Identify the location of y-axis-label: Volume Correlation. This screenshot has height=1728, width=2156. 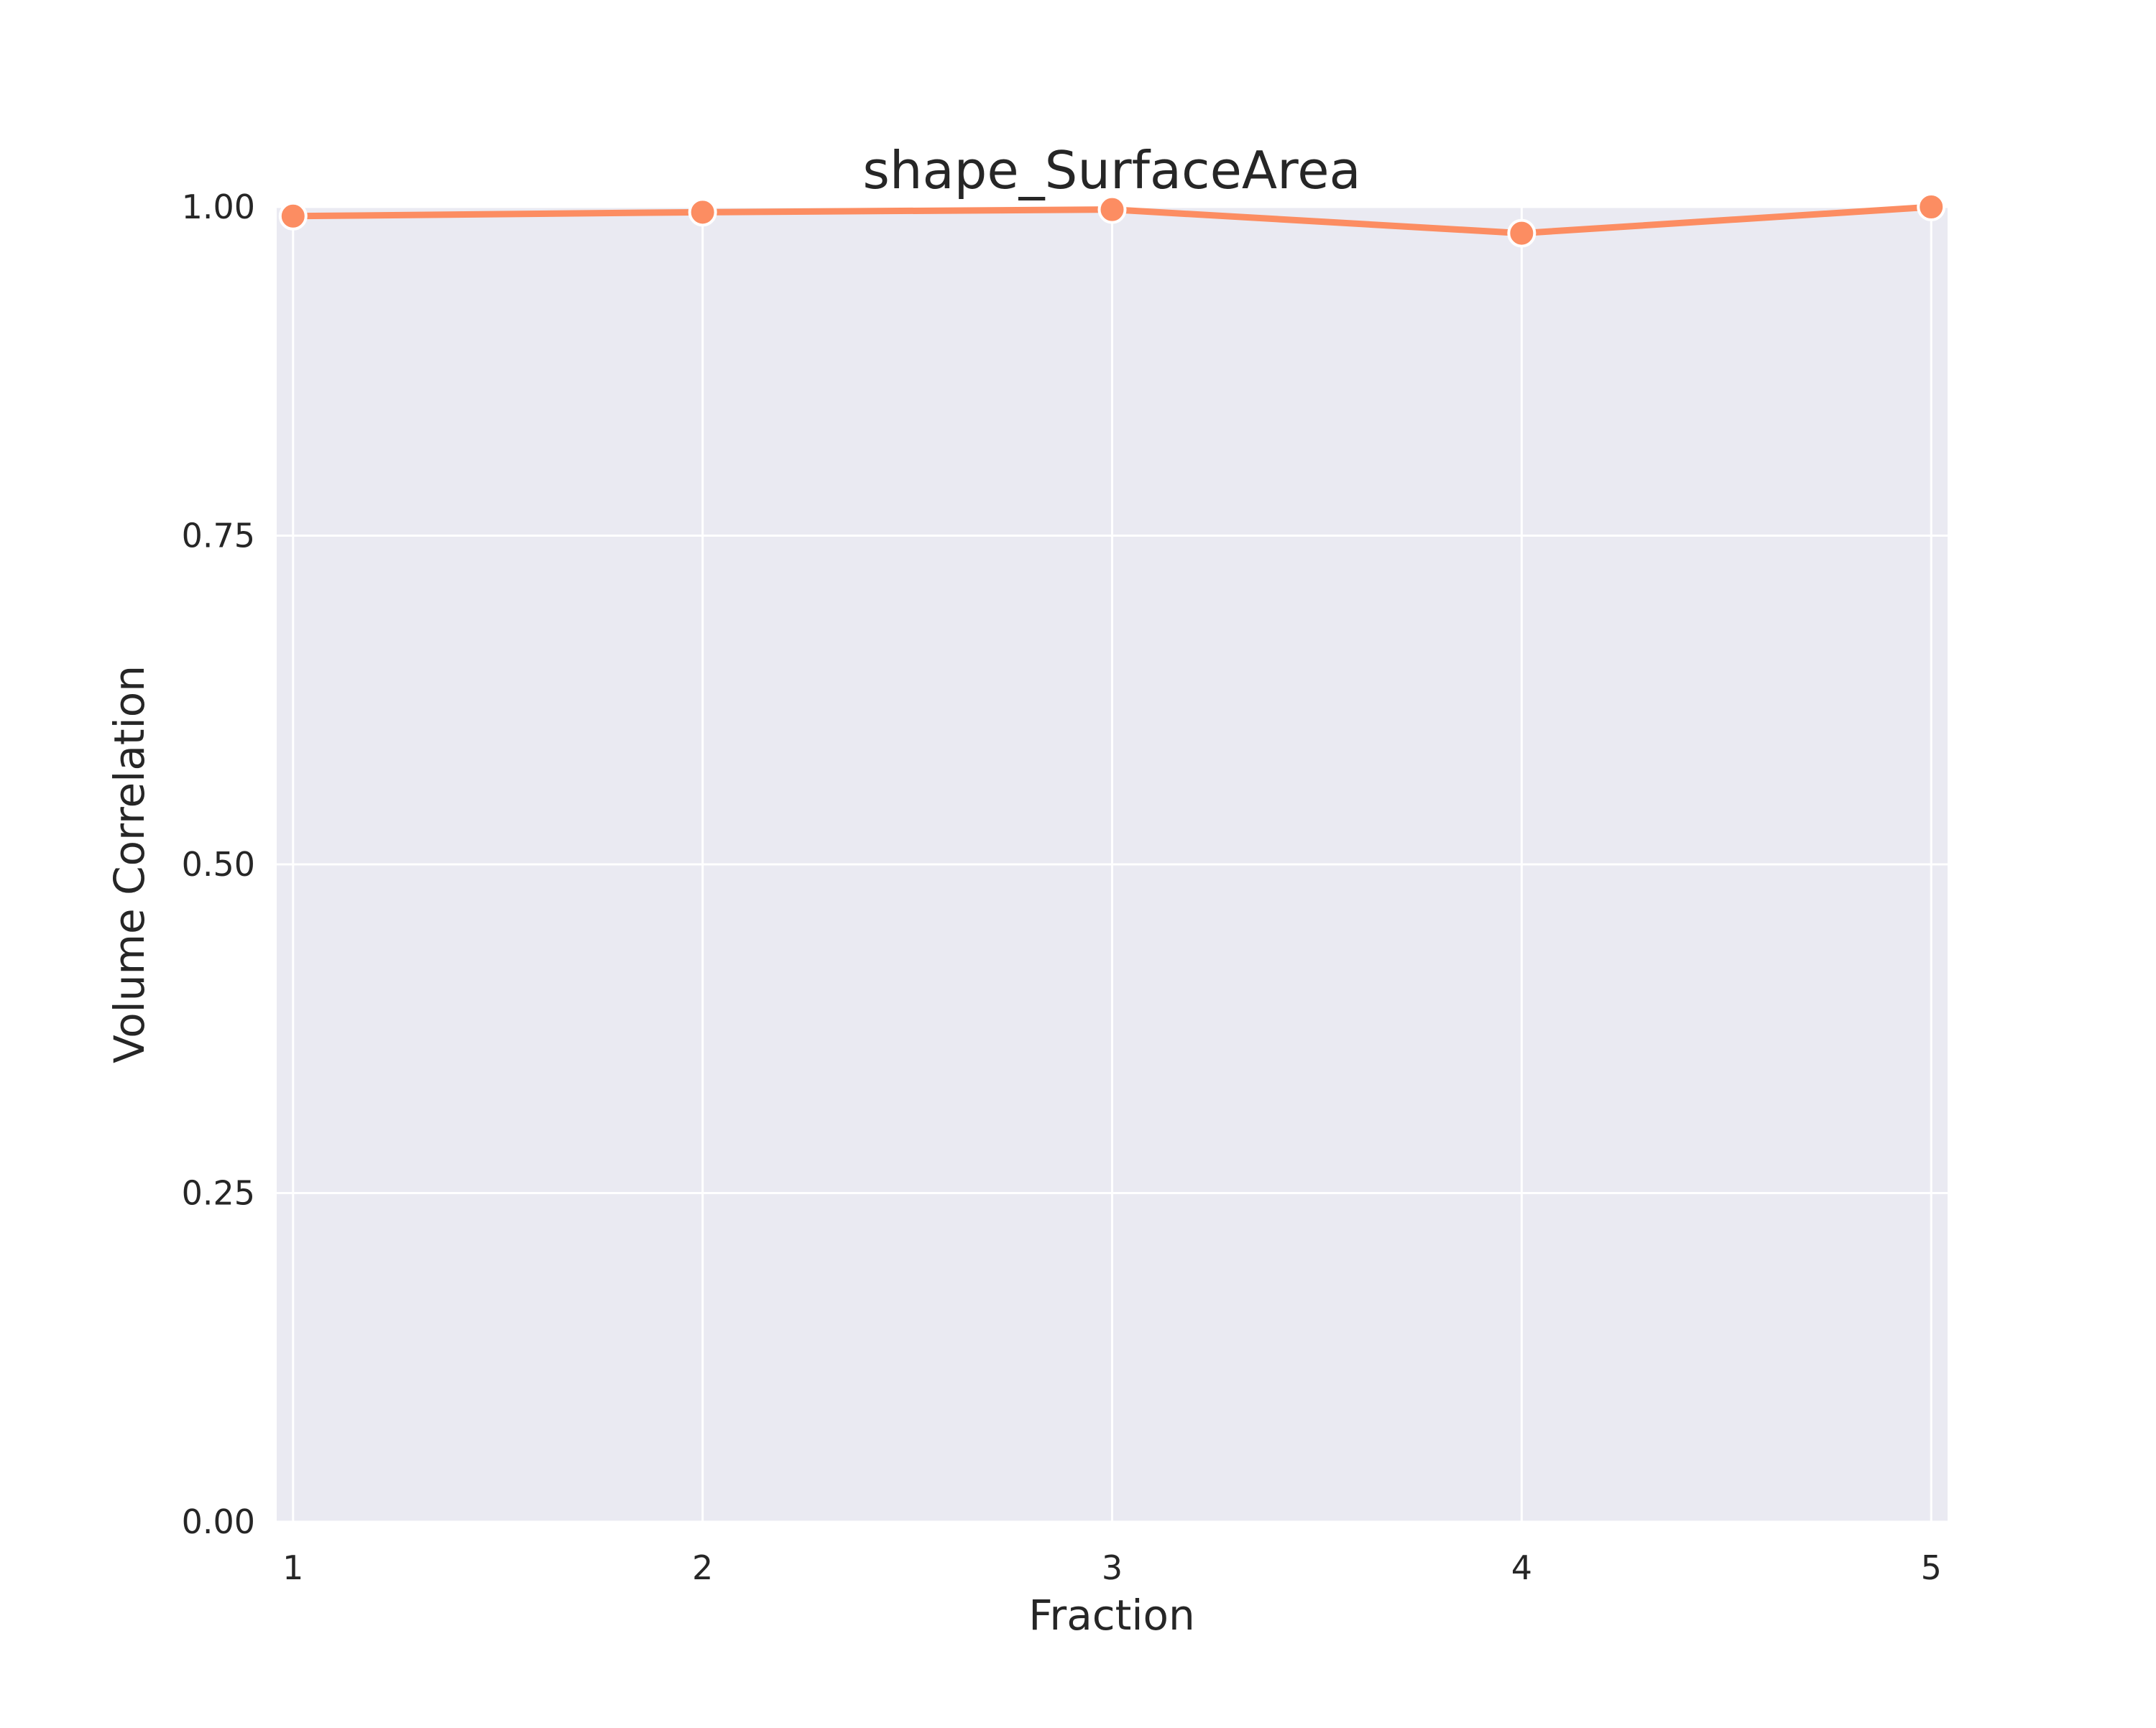
(130, 864).